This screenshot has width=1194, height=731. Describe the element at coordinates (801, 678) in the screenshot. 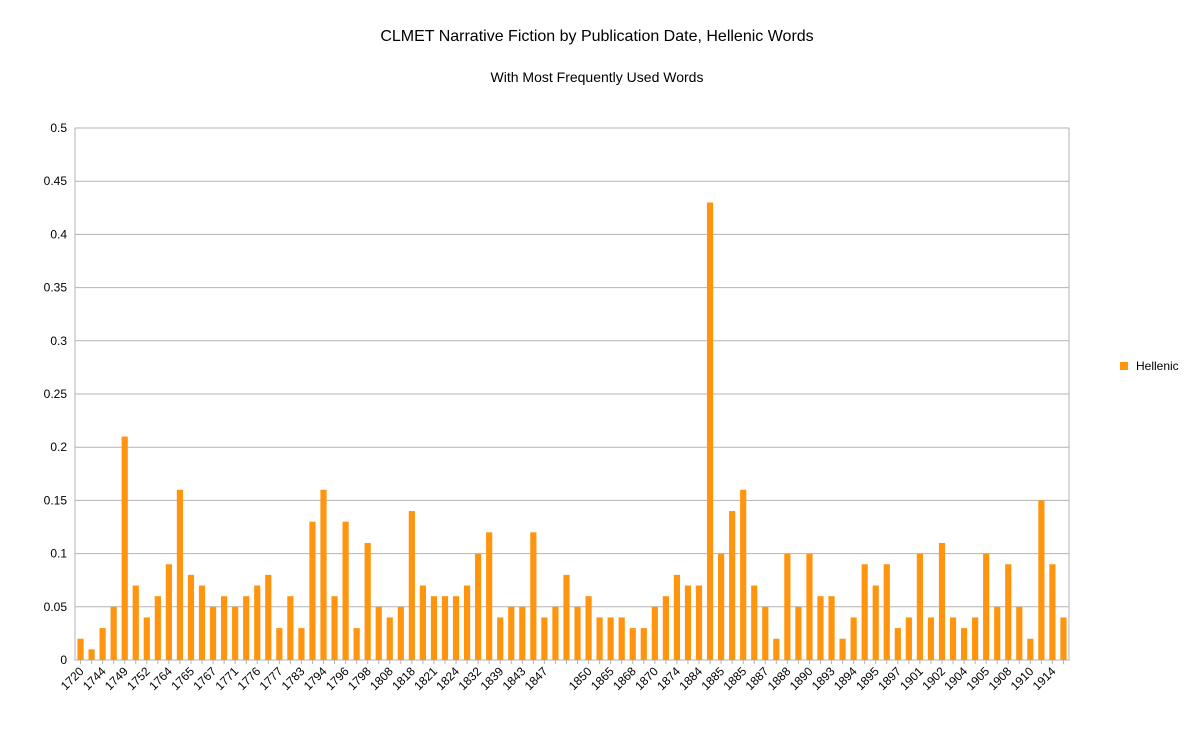

I see `x-tick-label: 1890` at that location.